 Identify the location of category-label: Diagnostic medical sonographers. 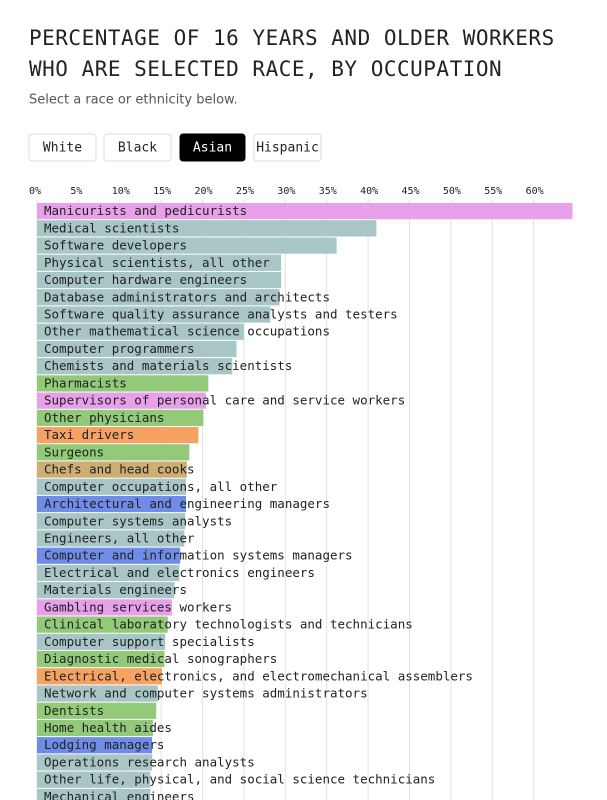
(160, 658).